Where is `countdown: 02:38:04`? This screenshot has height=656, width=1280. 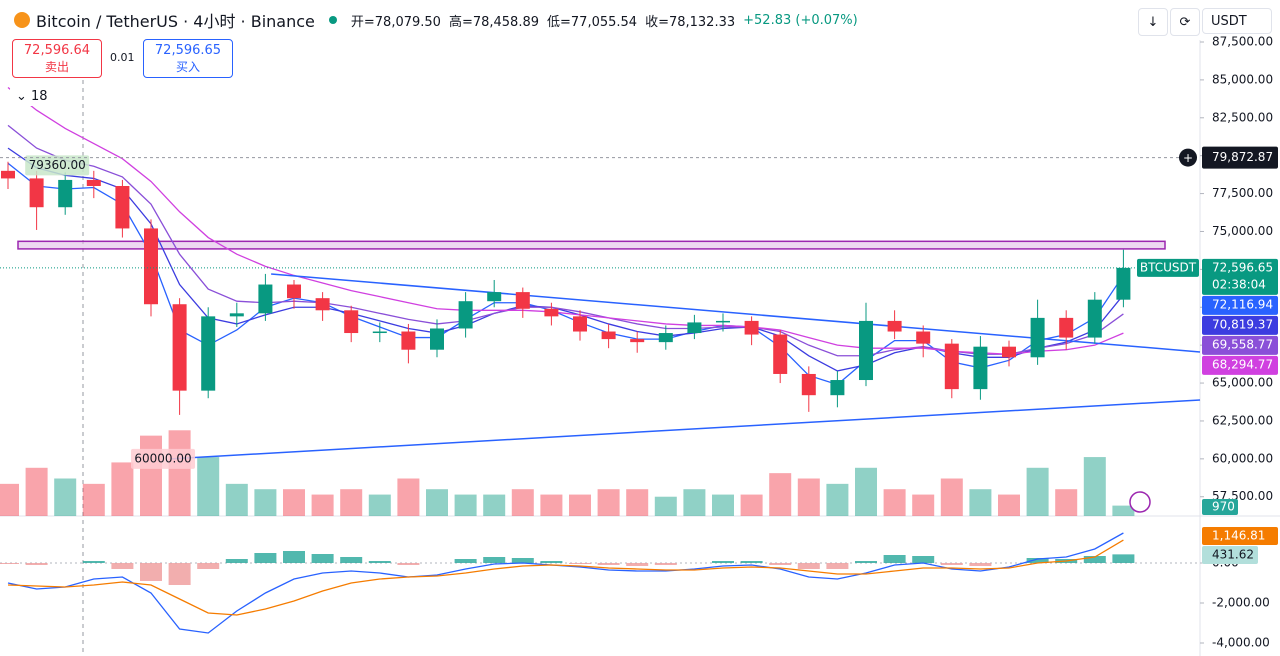 countdown: 02:38:04 is located at coordinates (1239, 284).